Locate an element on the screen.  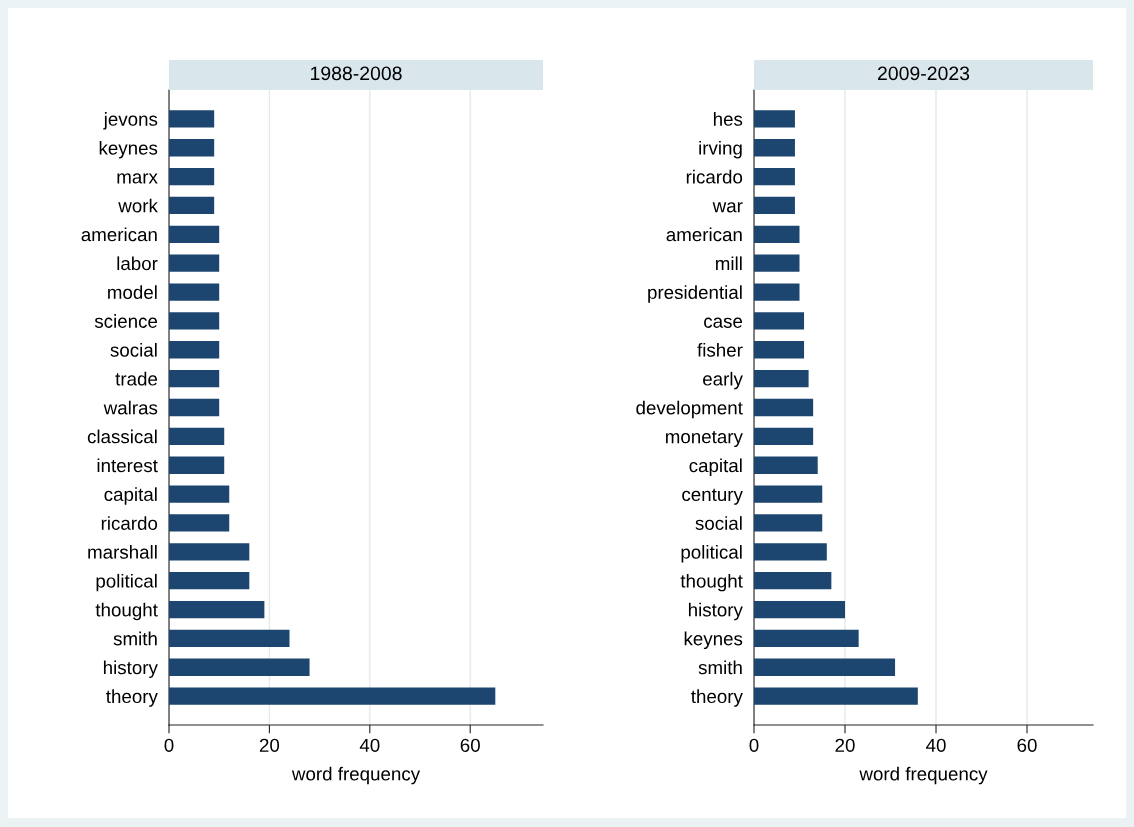
chart-title: 2009-2023 is located at coordinates (923, 73).